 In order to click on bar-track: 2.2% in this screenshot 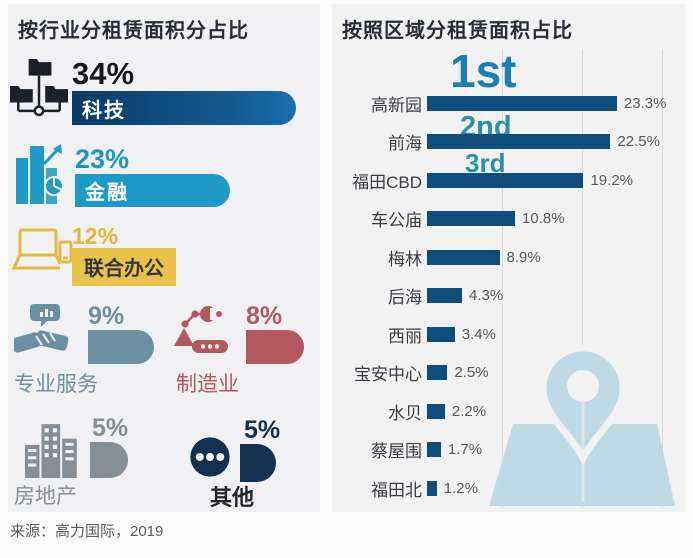, I will do `click(558, 411)`.